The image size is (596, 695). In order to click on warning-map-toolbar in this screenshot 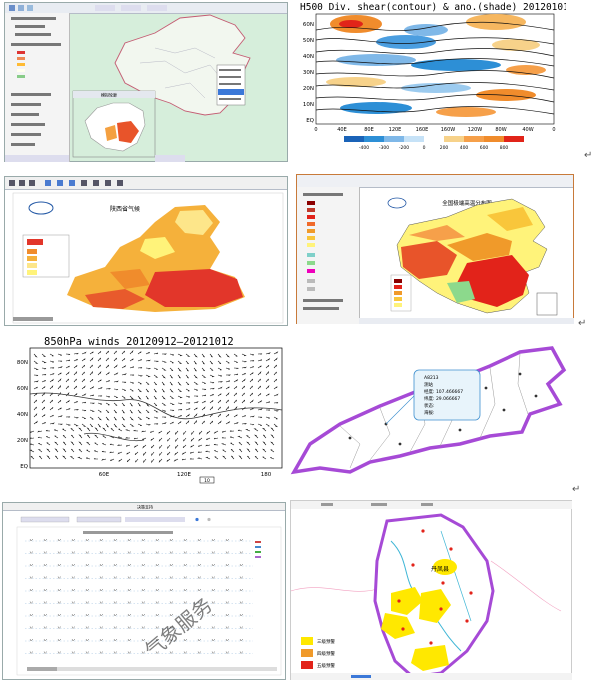, I will do `click(377, 504)`.